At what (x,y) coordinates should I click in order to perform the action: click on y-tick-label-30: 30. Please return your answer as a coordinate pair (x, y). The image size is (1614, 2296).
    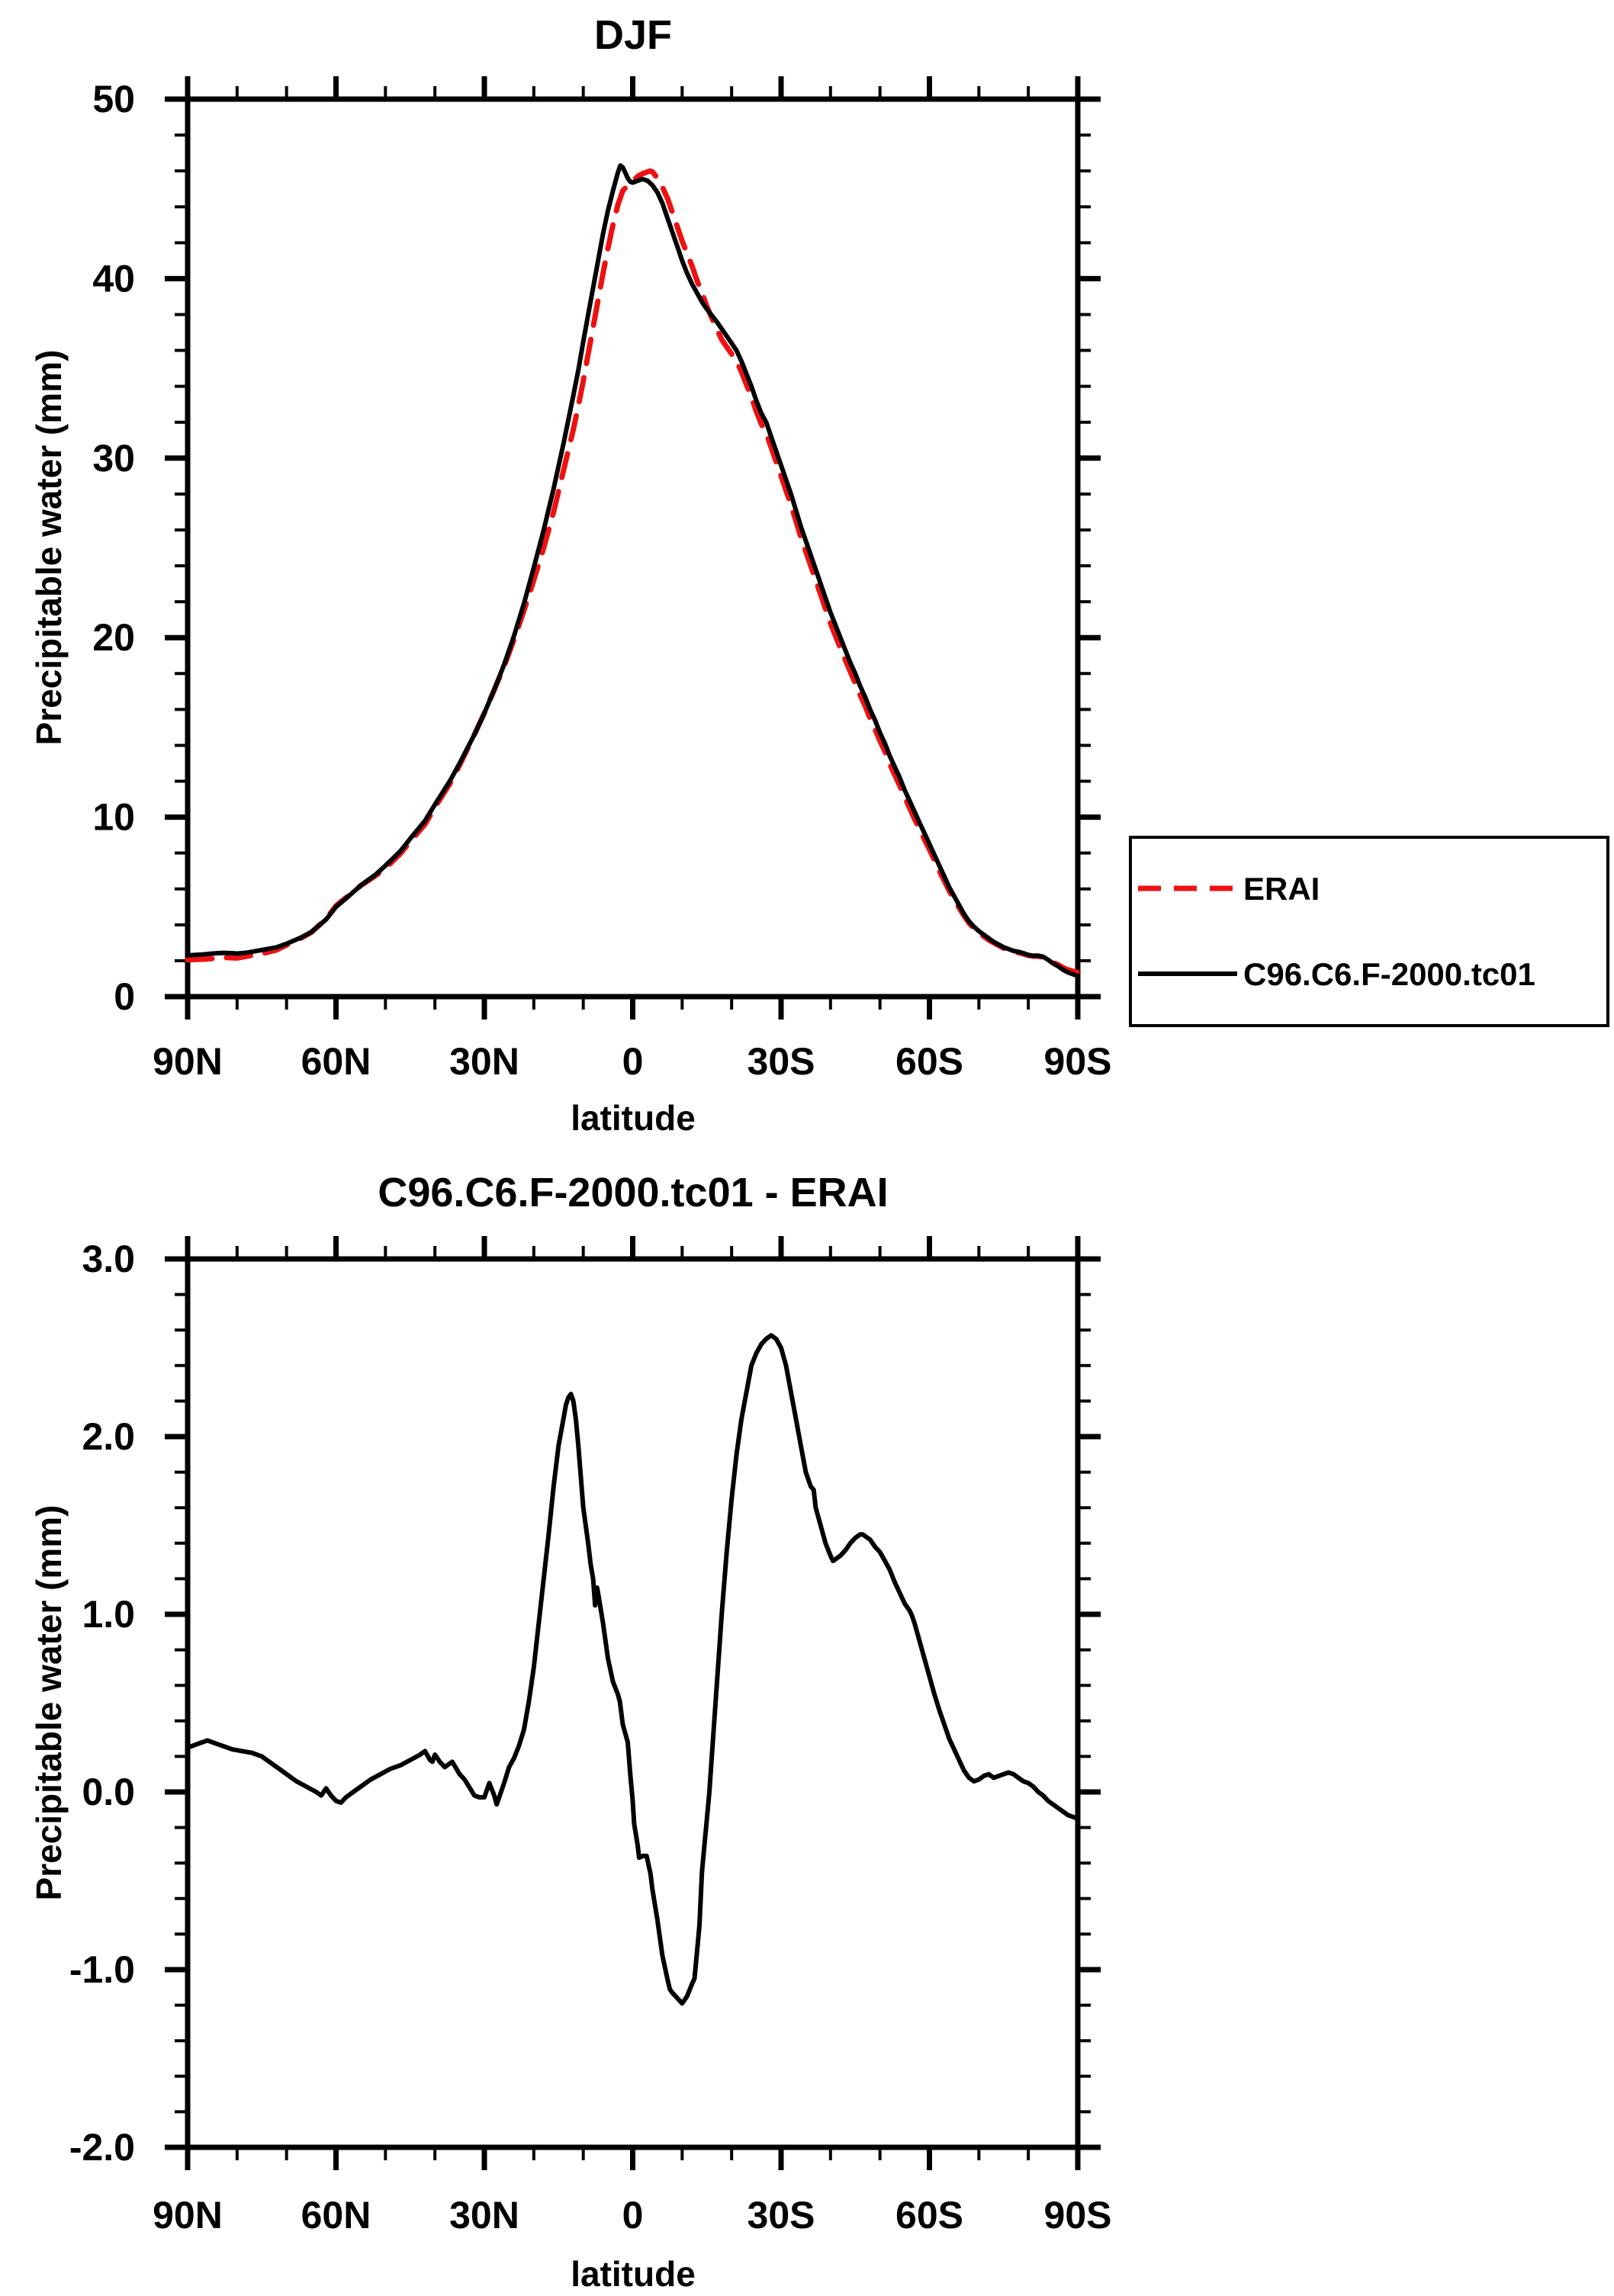
    Looking at the image, I should click on (113, 458).